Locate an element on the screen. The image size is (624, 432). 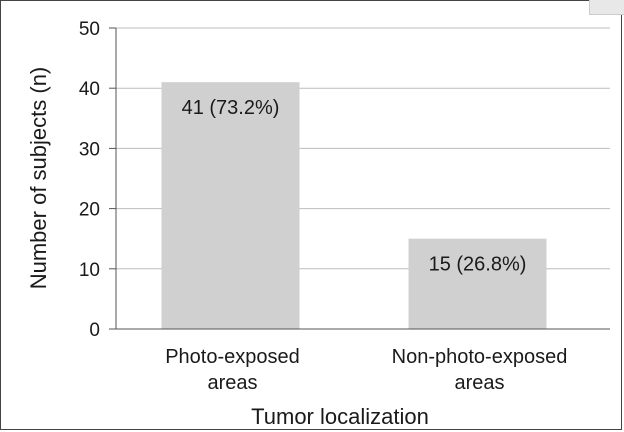
data-label: 41 (73.2%) is located at coordinates (231, 108).